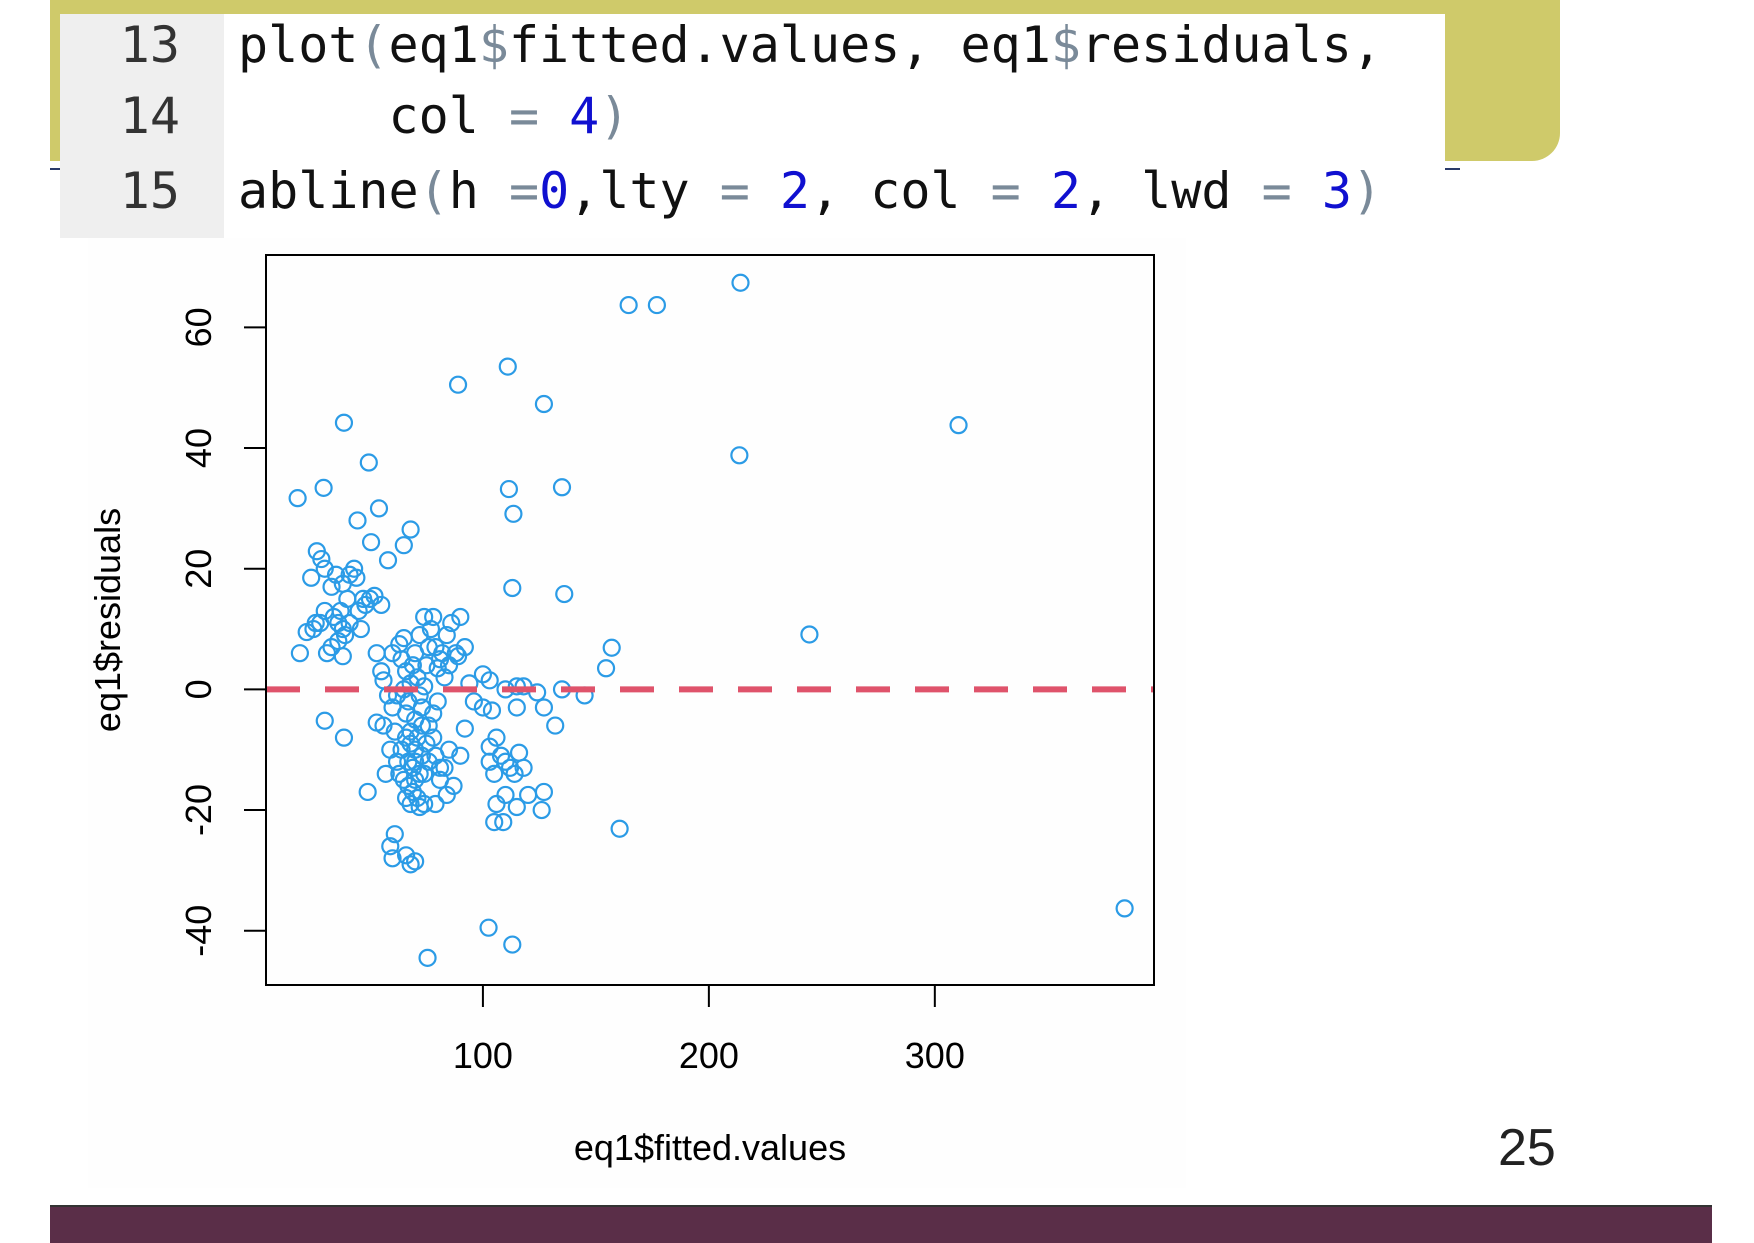 This screenshot has height=1243, width=1754. Describe the element at coordinates (584, 116) in the screenshot. I see `code-token: 4` at that location.